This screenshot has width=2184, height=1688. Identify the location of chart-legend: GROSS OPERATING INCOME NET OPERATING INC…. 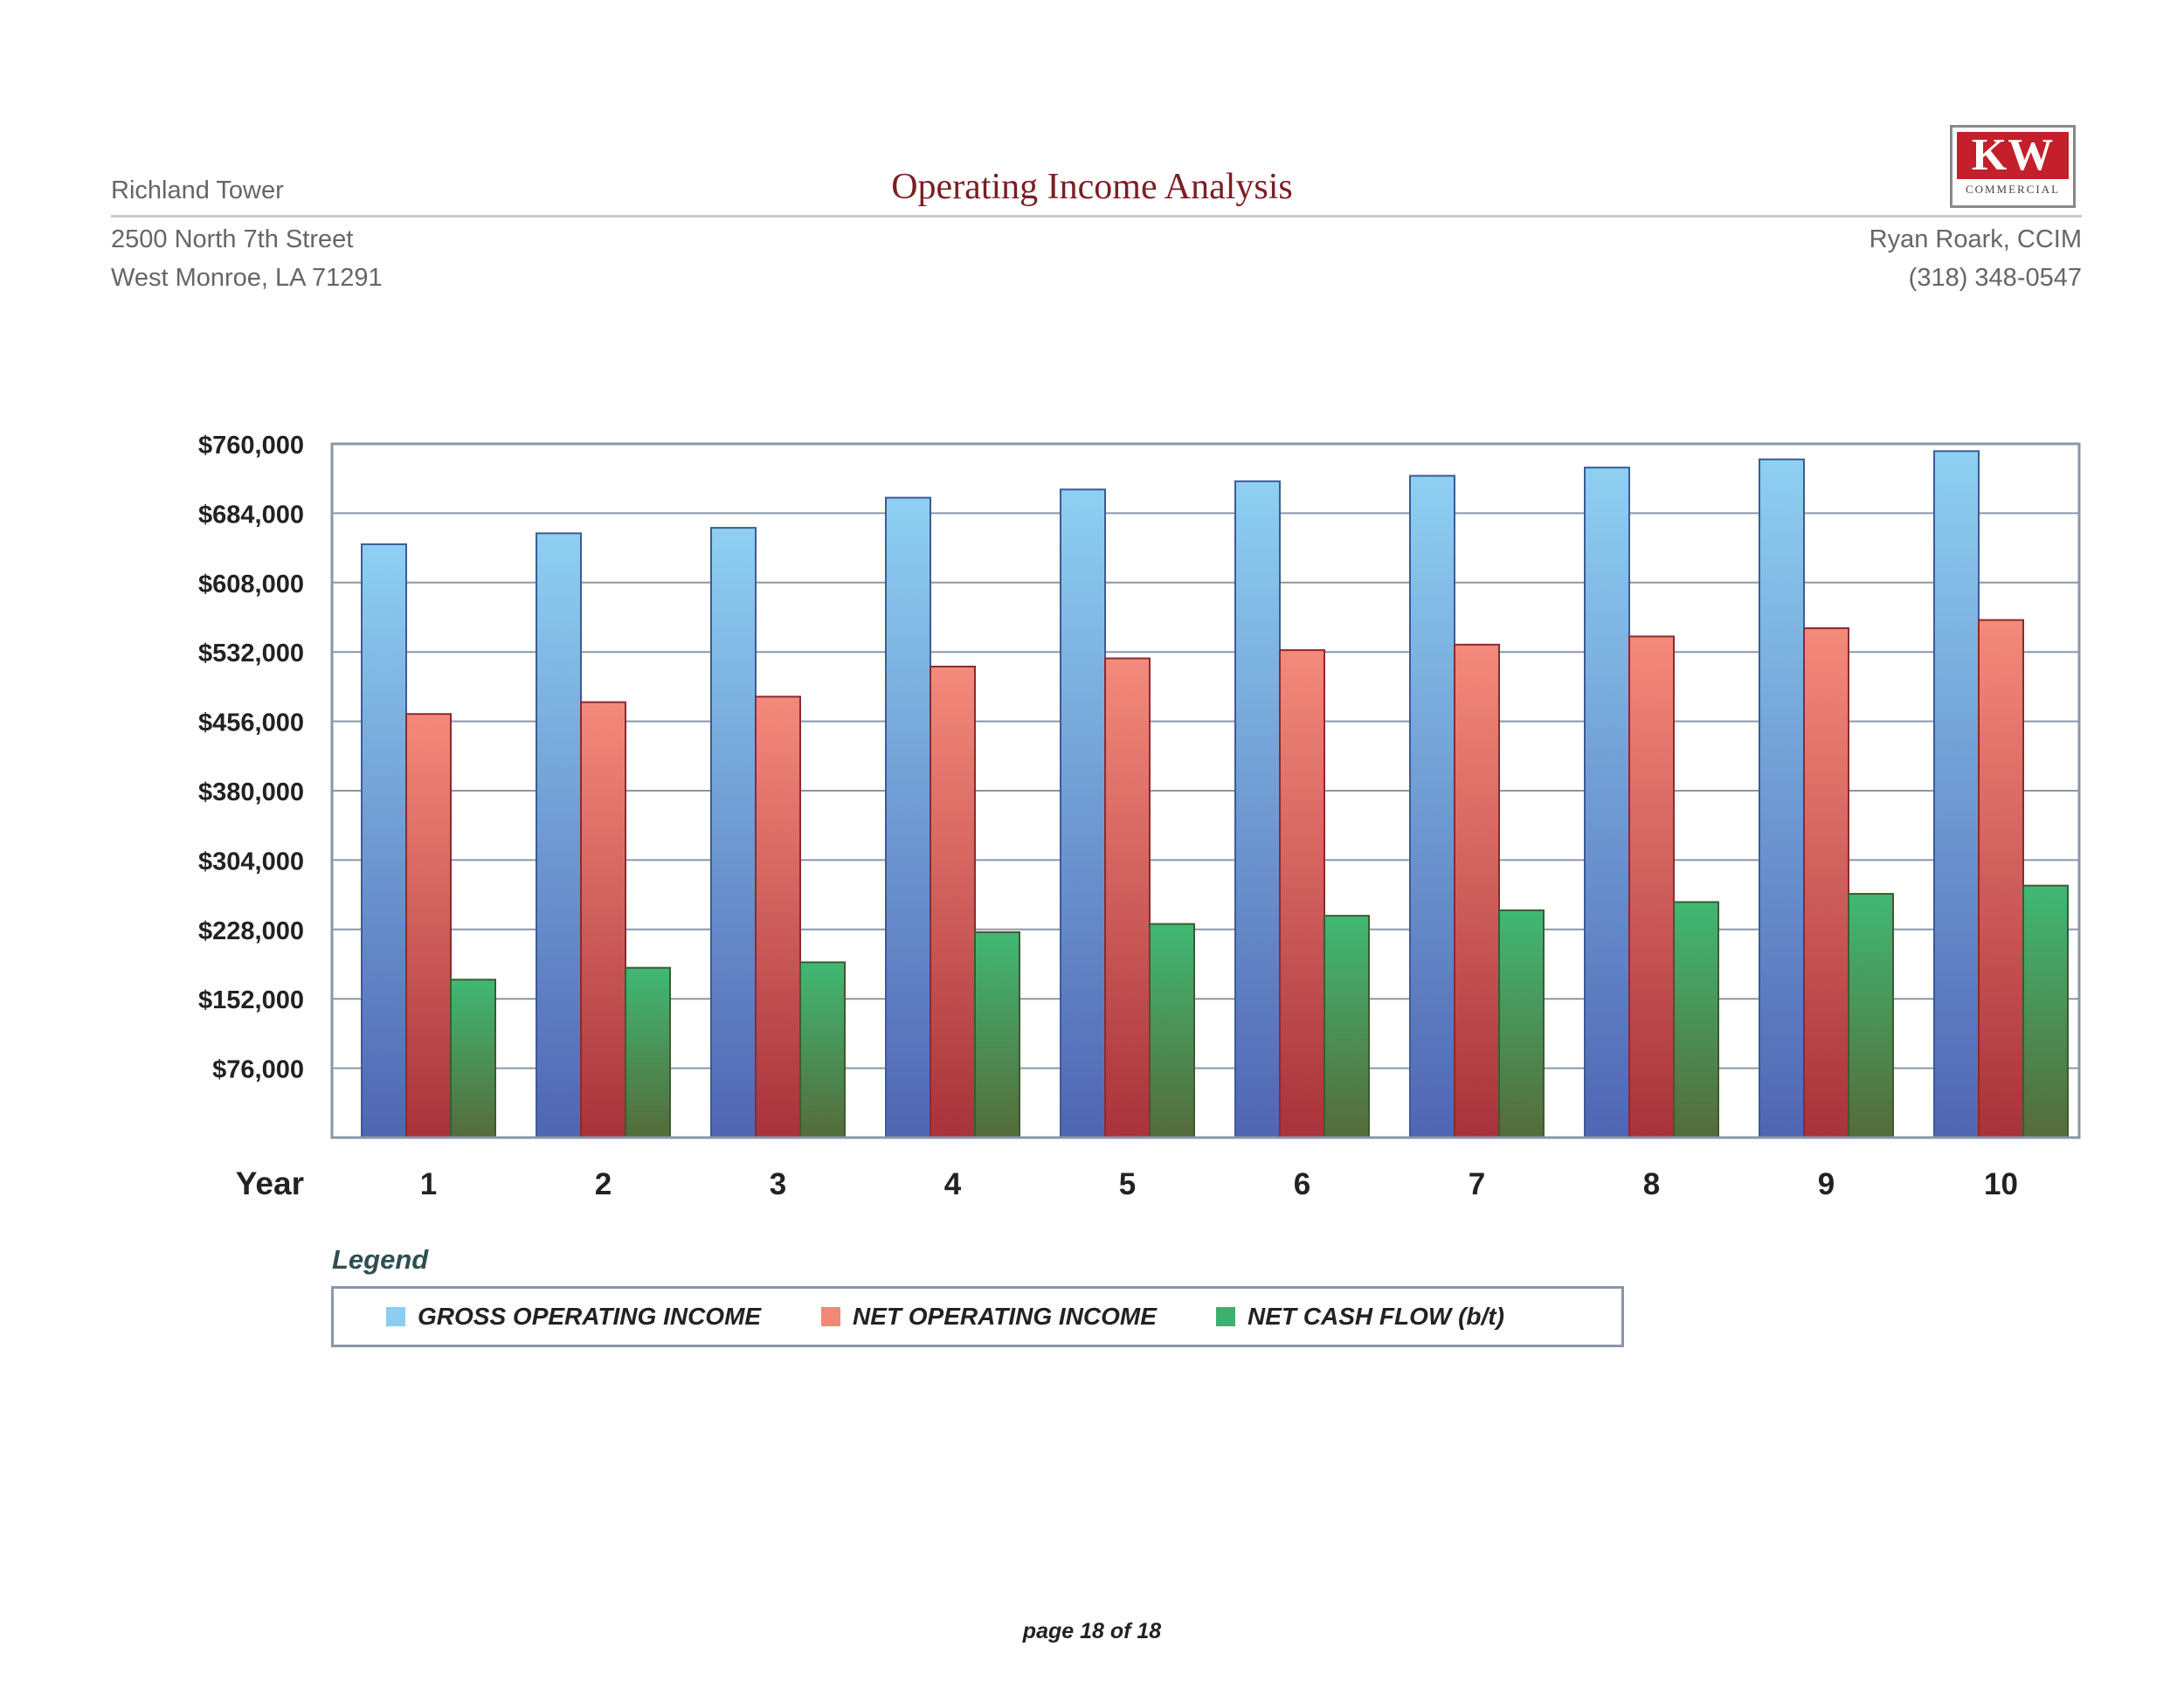
(977, 1316).